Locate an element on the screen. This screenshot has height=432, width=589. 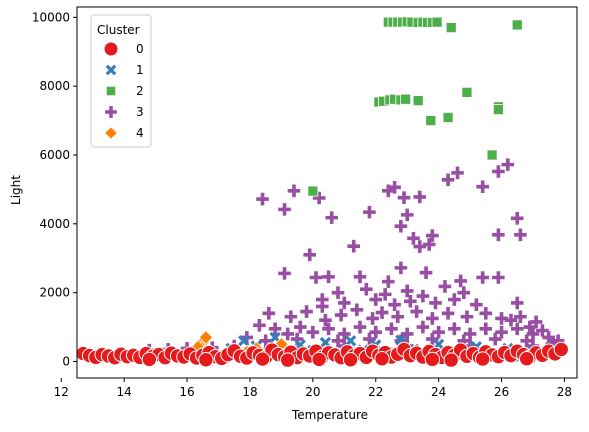
y-tick-label: 6000 is located at coordinates (54, 155).